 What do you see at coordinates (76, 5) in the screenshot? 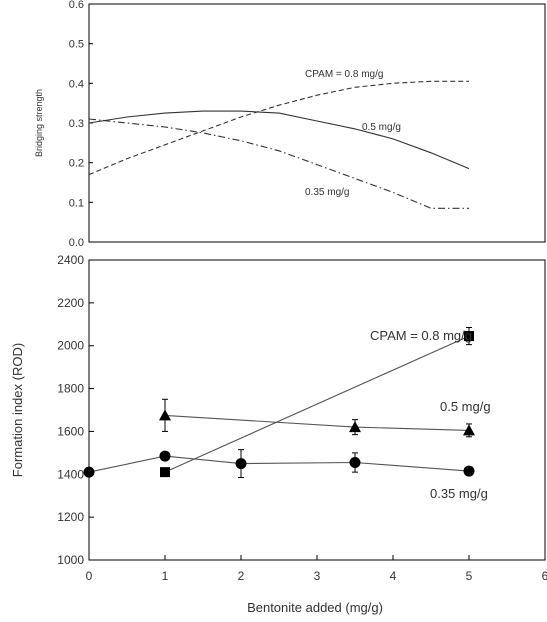
I see `top-y-tick-label: 0.6` at bounding box center [76, 5].